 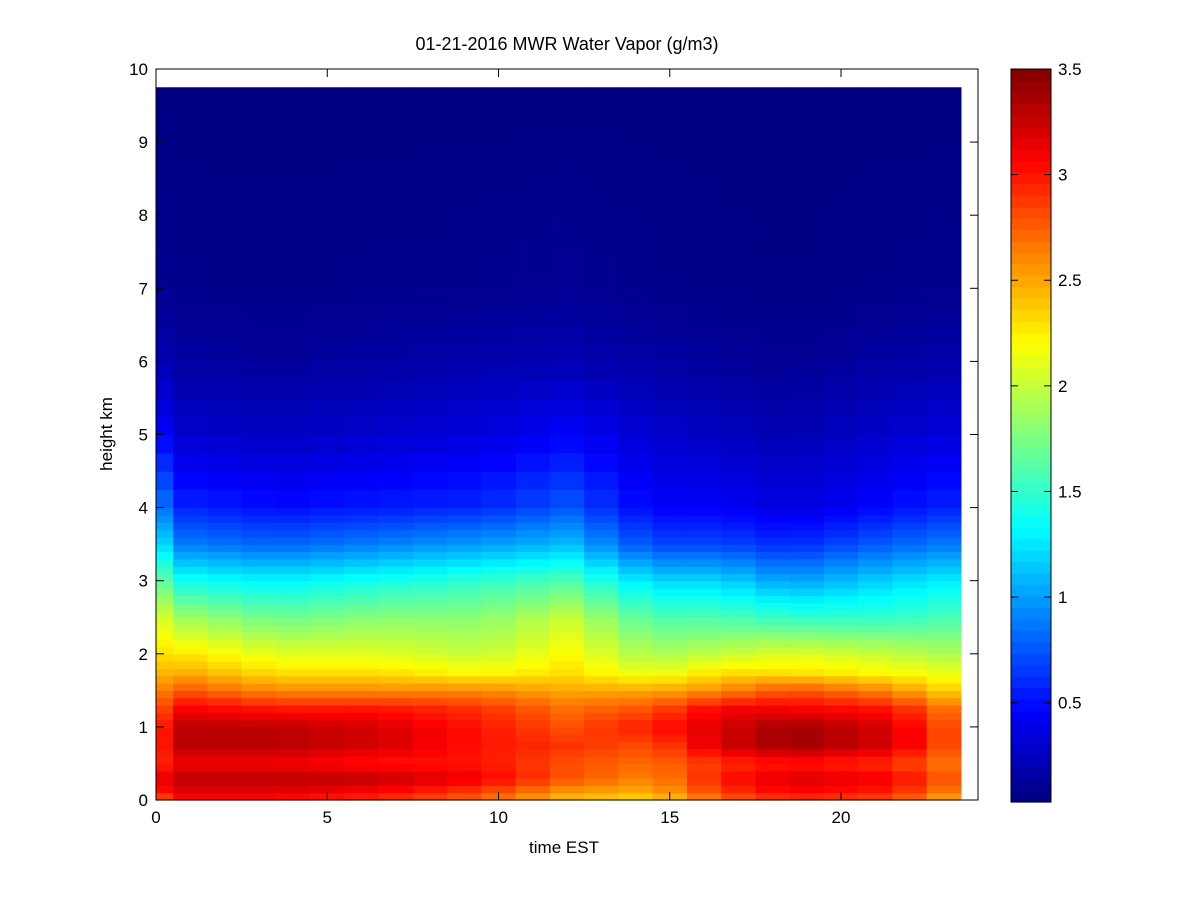 What do you see at coordinates (143, 727) in the screenshot?
I see `y-tick-label: 1` at bounding box center [143, 727].